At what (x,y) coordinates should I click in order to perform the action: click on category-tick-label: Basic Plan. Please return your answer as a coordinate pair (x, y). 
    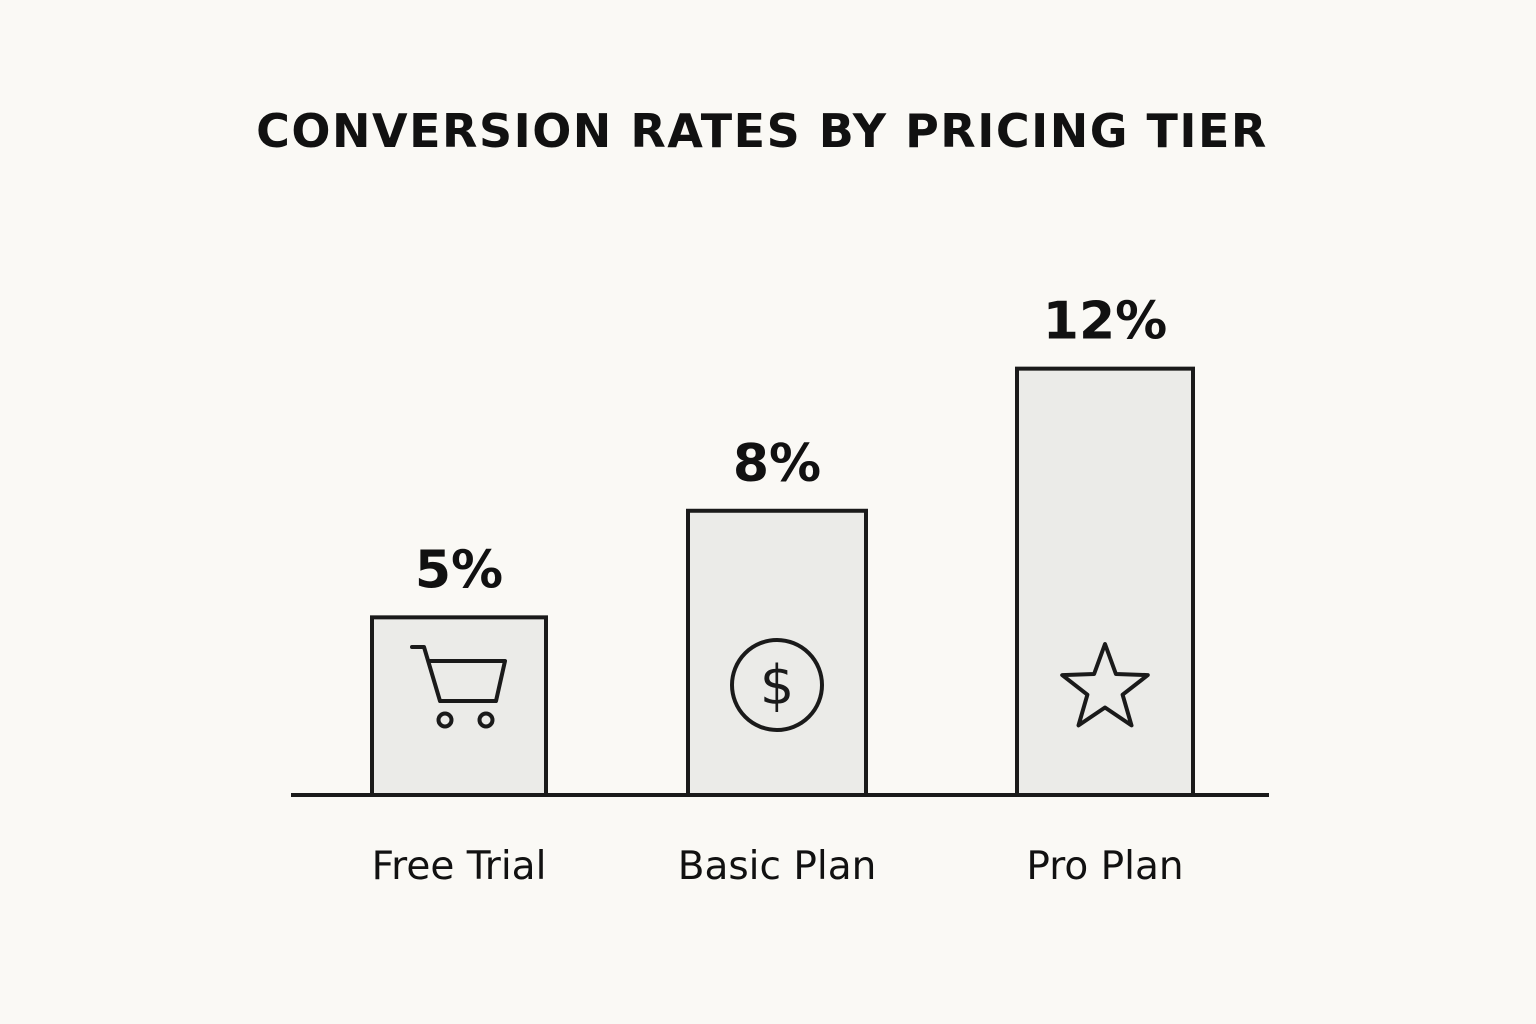
    Looking at the image, I should click on (777, 866).